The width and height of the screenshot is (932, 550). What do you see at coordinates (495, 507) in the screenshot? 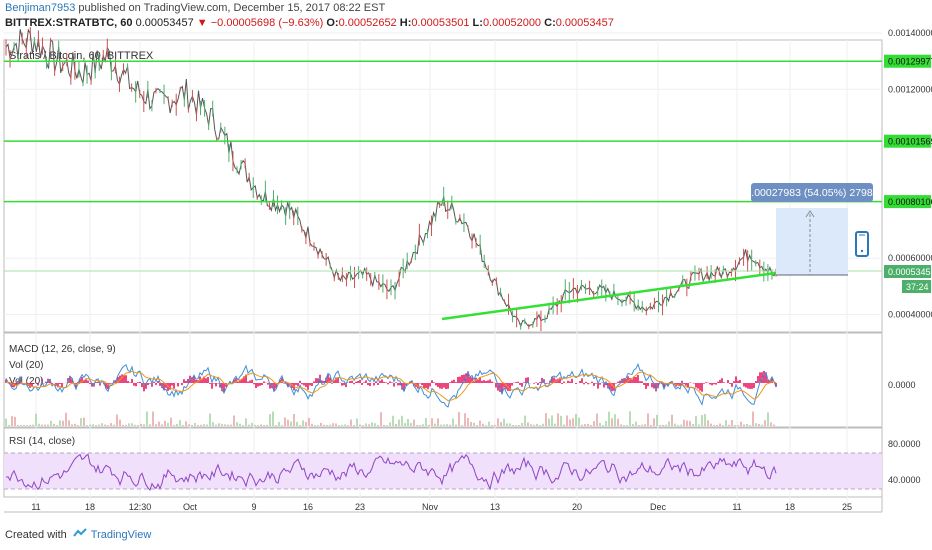
I see `time-tick-label: 13` at bounding box center [495, 507].